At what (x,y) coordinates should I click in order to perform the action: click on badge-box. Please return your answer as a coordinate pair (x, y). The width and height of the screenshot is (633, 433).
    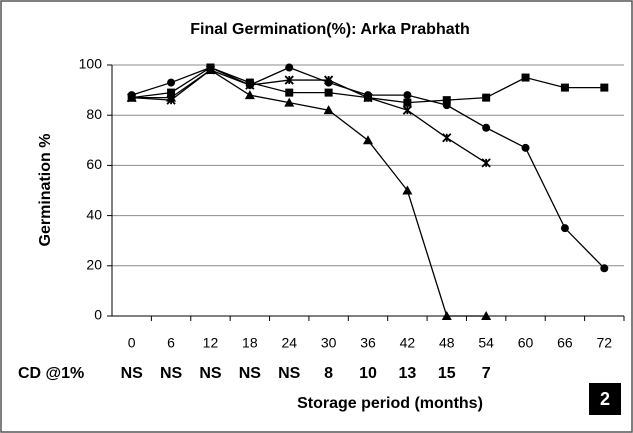
    Looking at the image, I should click on (605, 399).